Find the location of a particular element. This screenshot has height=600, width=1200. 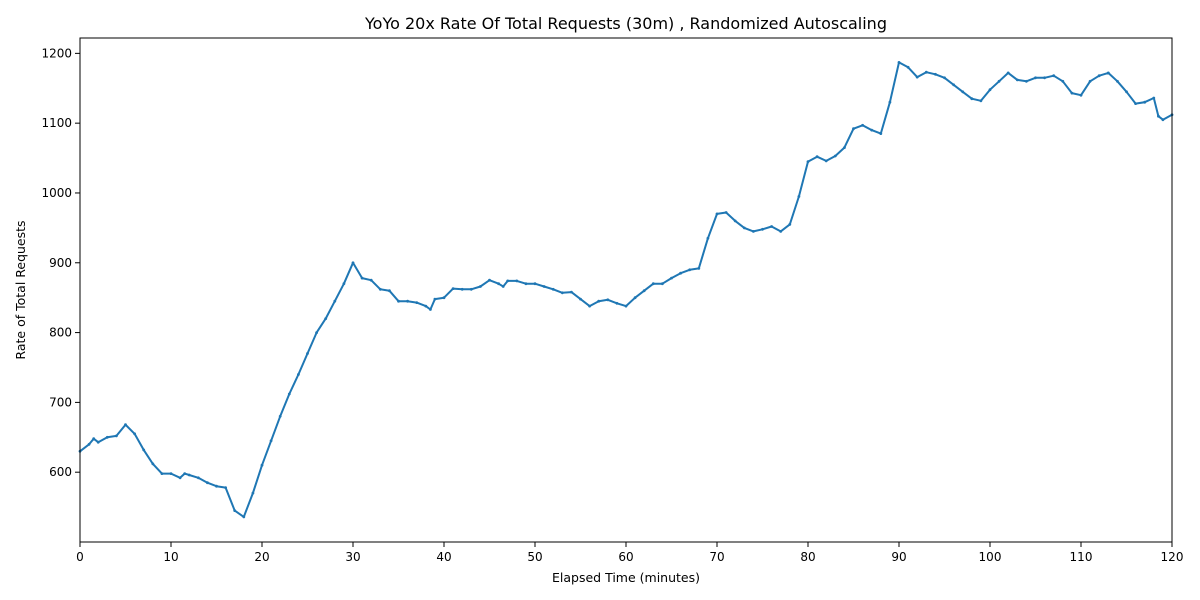

y-axis: 600 700 800 900 1000 1100 1200 is located at coordinates (60, 262).